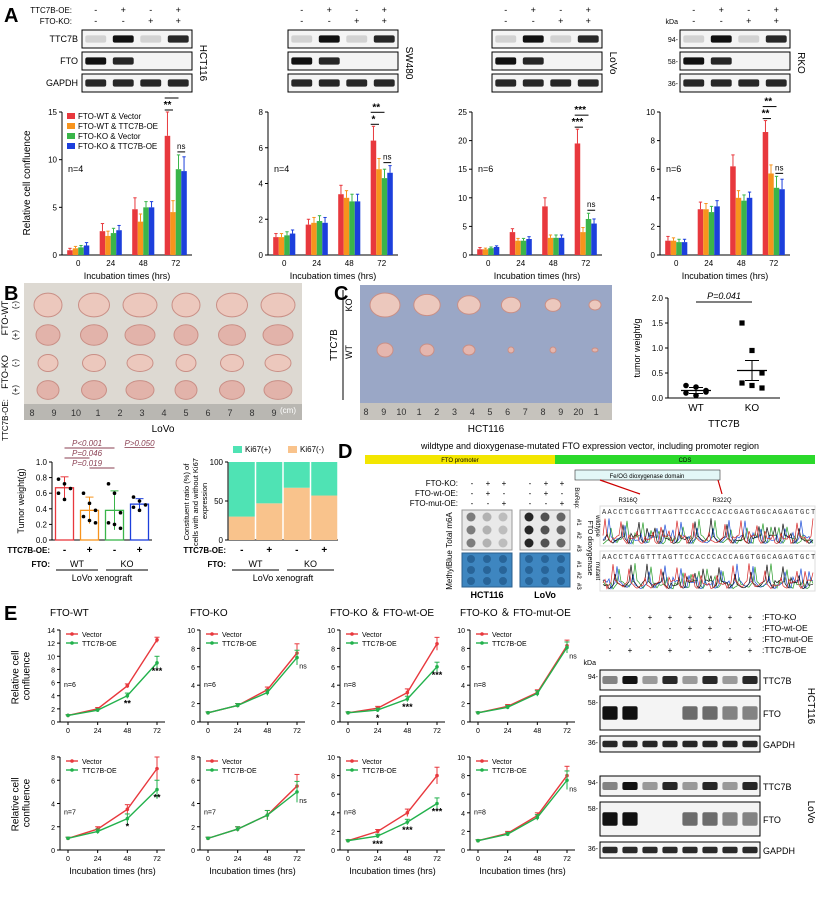  Describe the element at coordinates (591, 204) in the screenshot. I see `significance: ns` at that location.